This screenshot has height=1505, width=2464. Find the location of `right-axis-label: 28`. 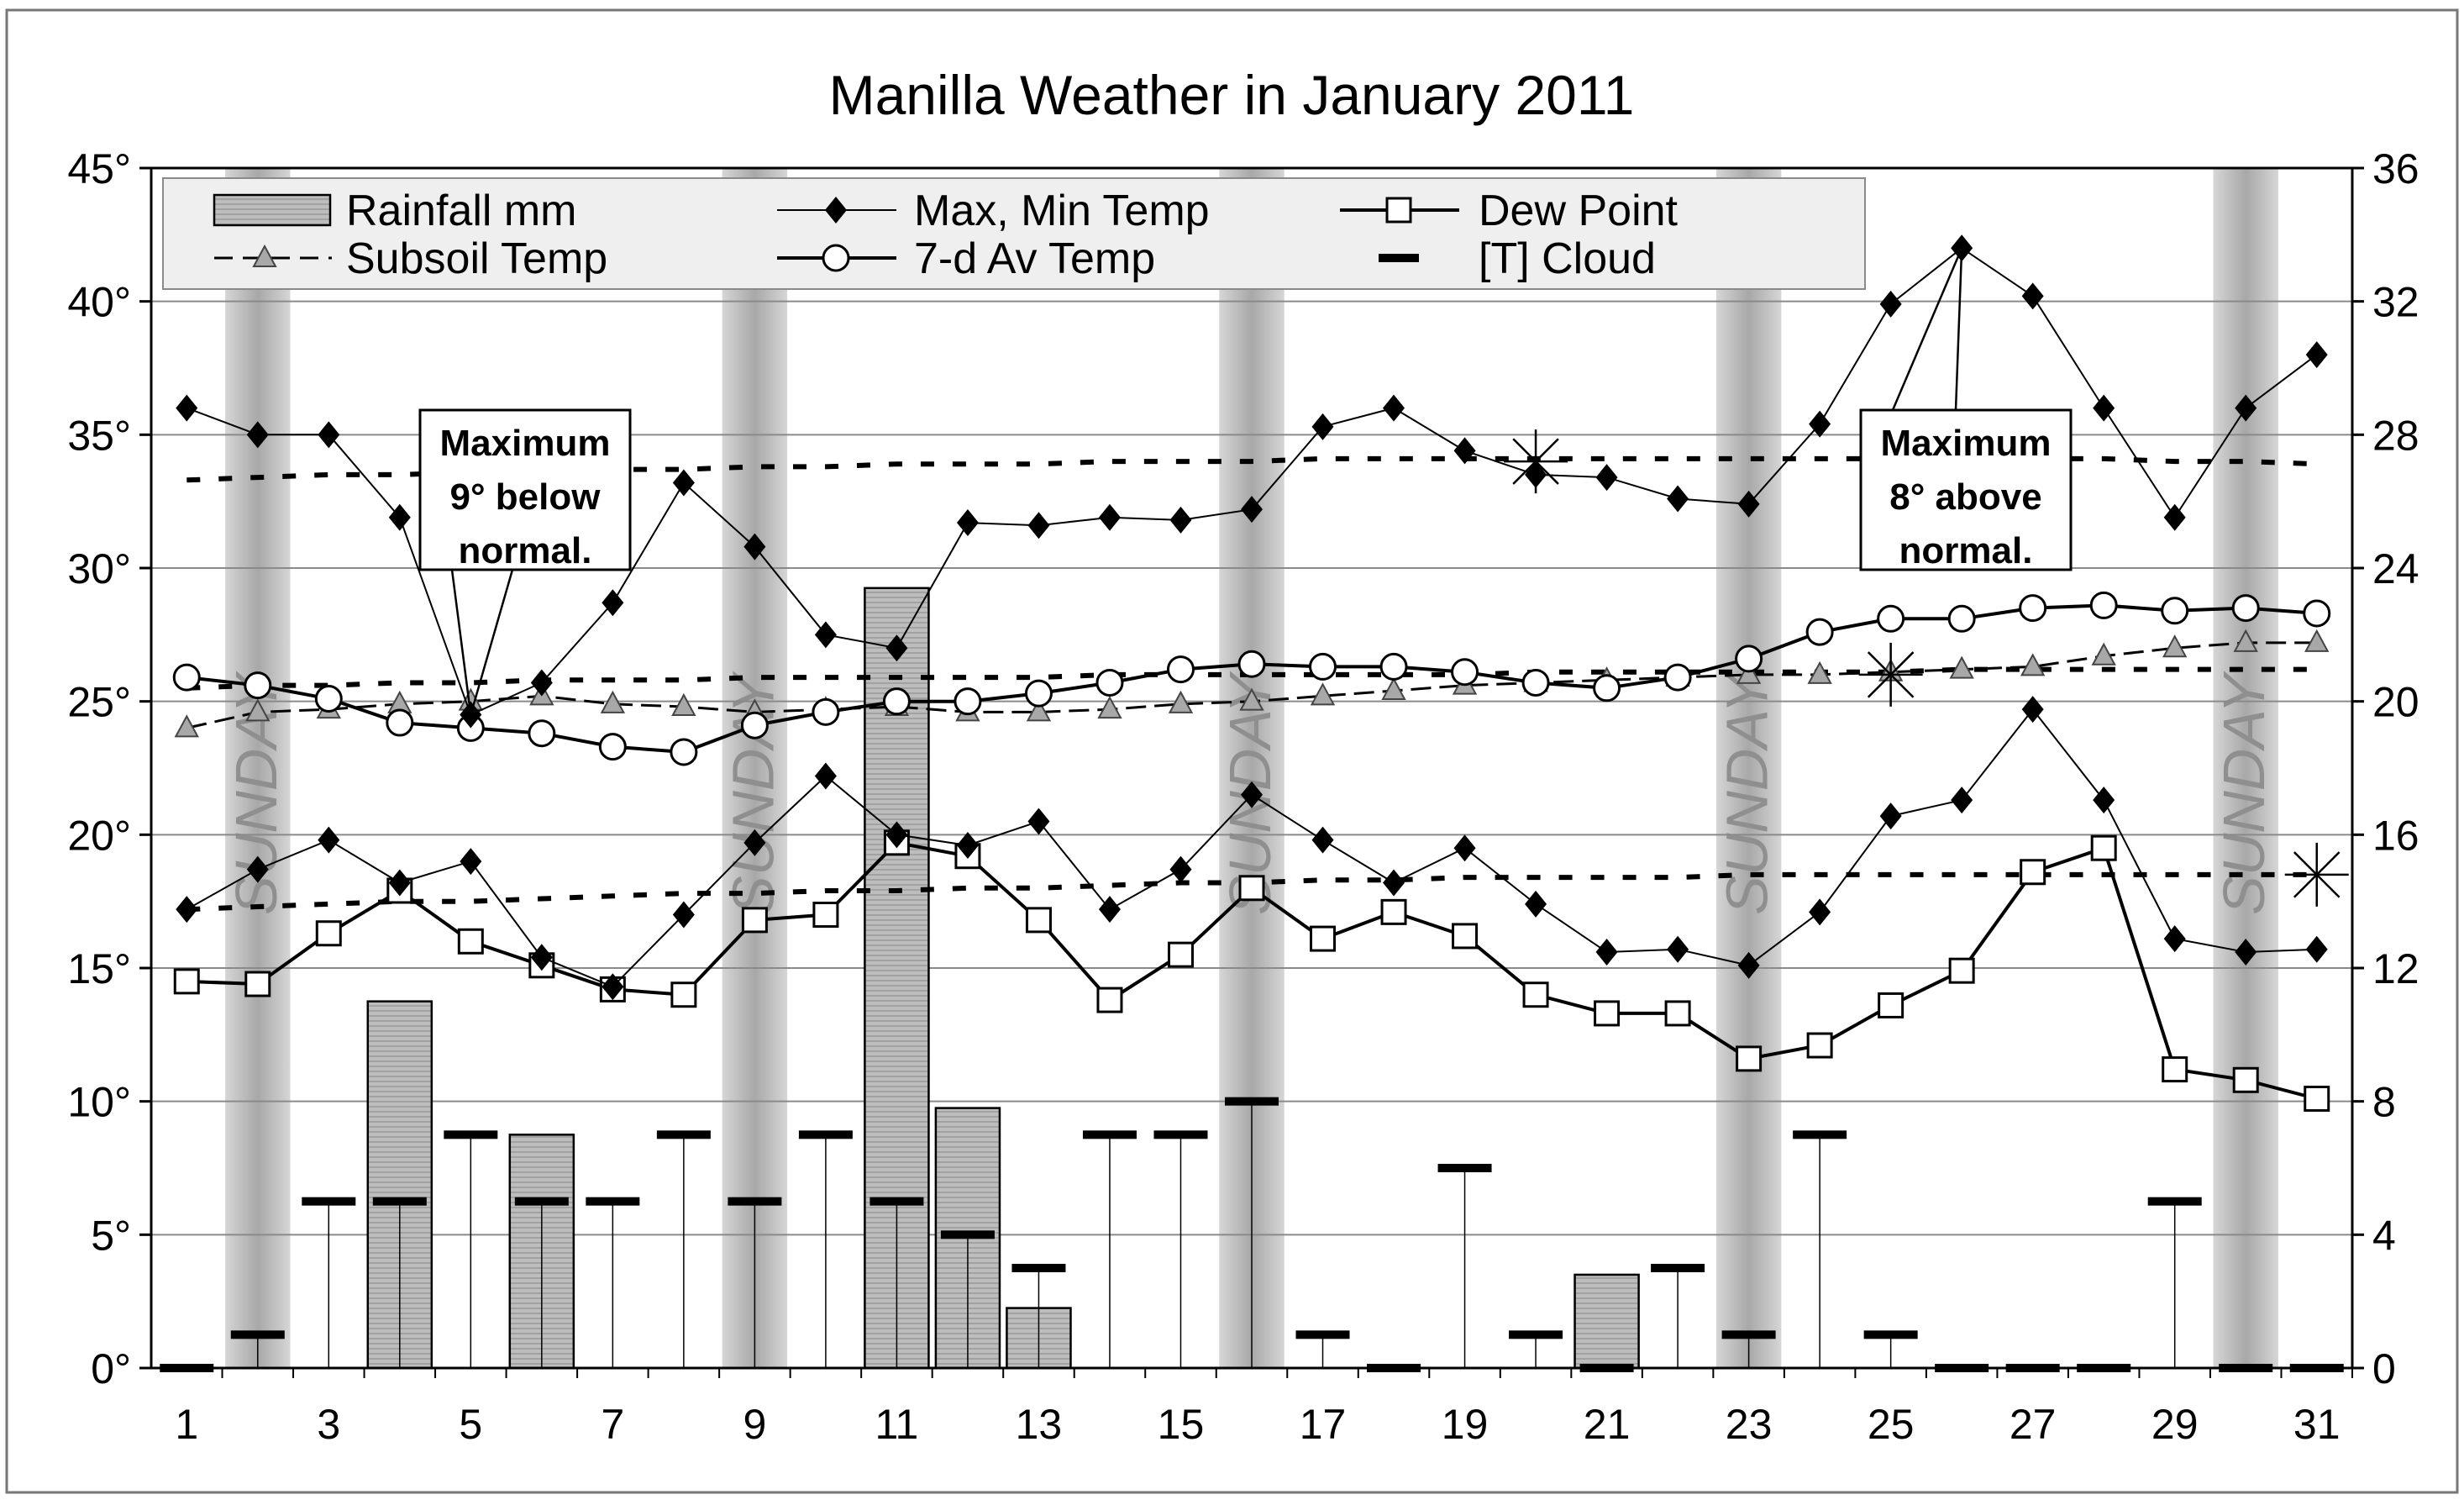

right-axis-label: 28 is located at coordinates (2396, 435).